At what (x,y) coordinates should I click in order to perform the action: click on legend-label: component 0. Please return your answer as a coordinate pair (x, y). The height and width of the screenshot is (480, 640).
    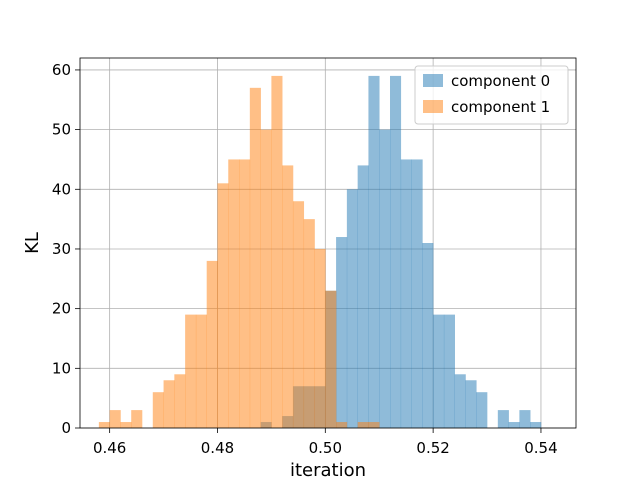
    Looking at the image, I should click on (500, 81).